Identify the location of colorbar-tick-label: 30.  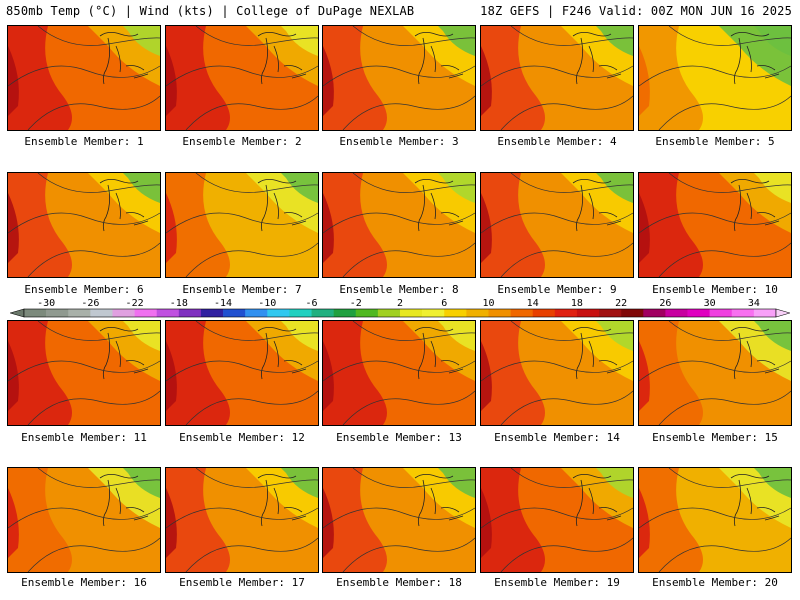
(710, 303).